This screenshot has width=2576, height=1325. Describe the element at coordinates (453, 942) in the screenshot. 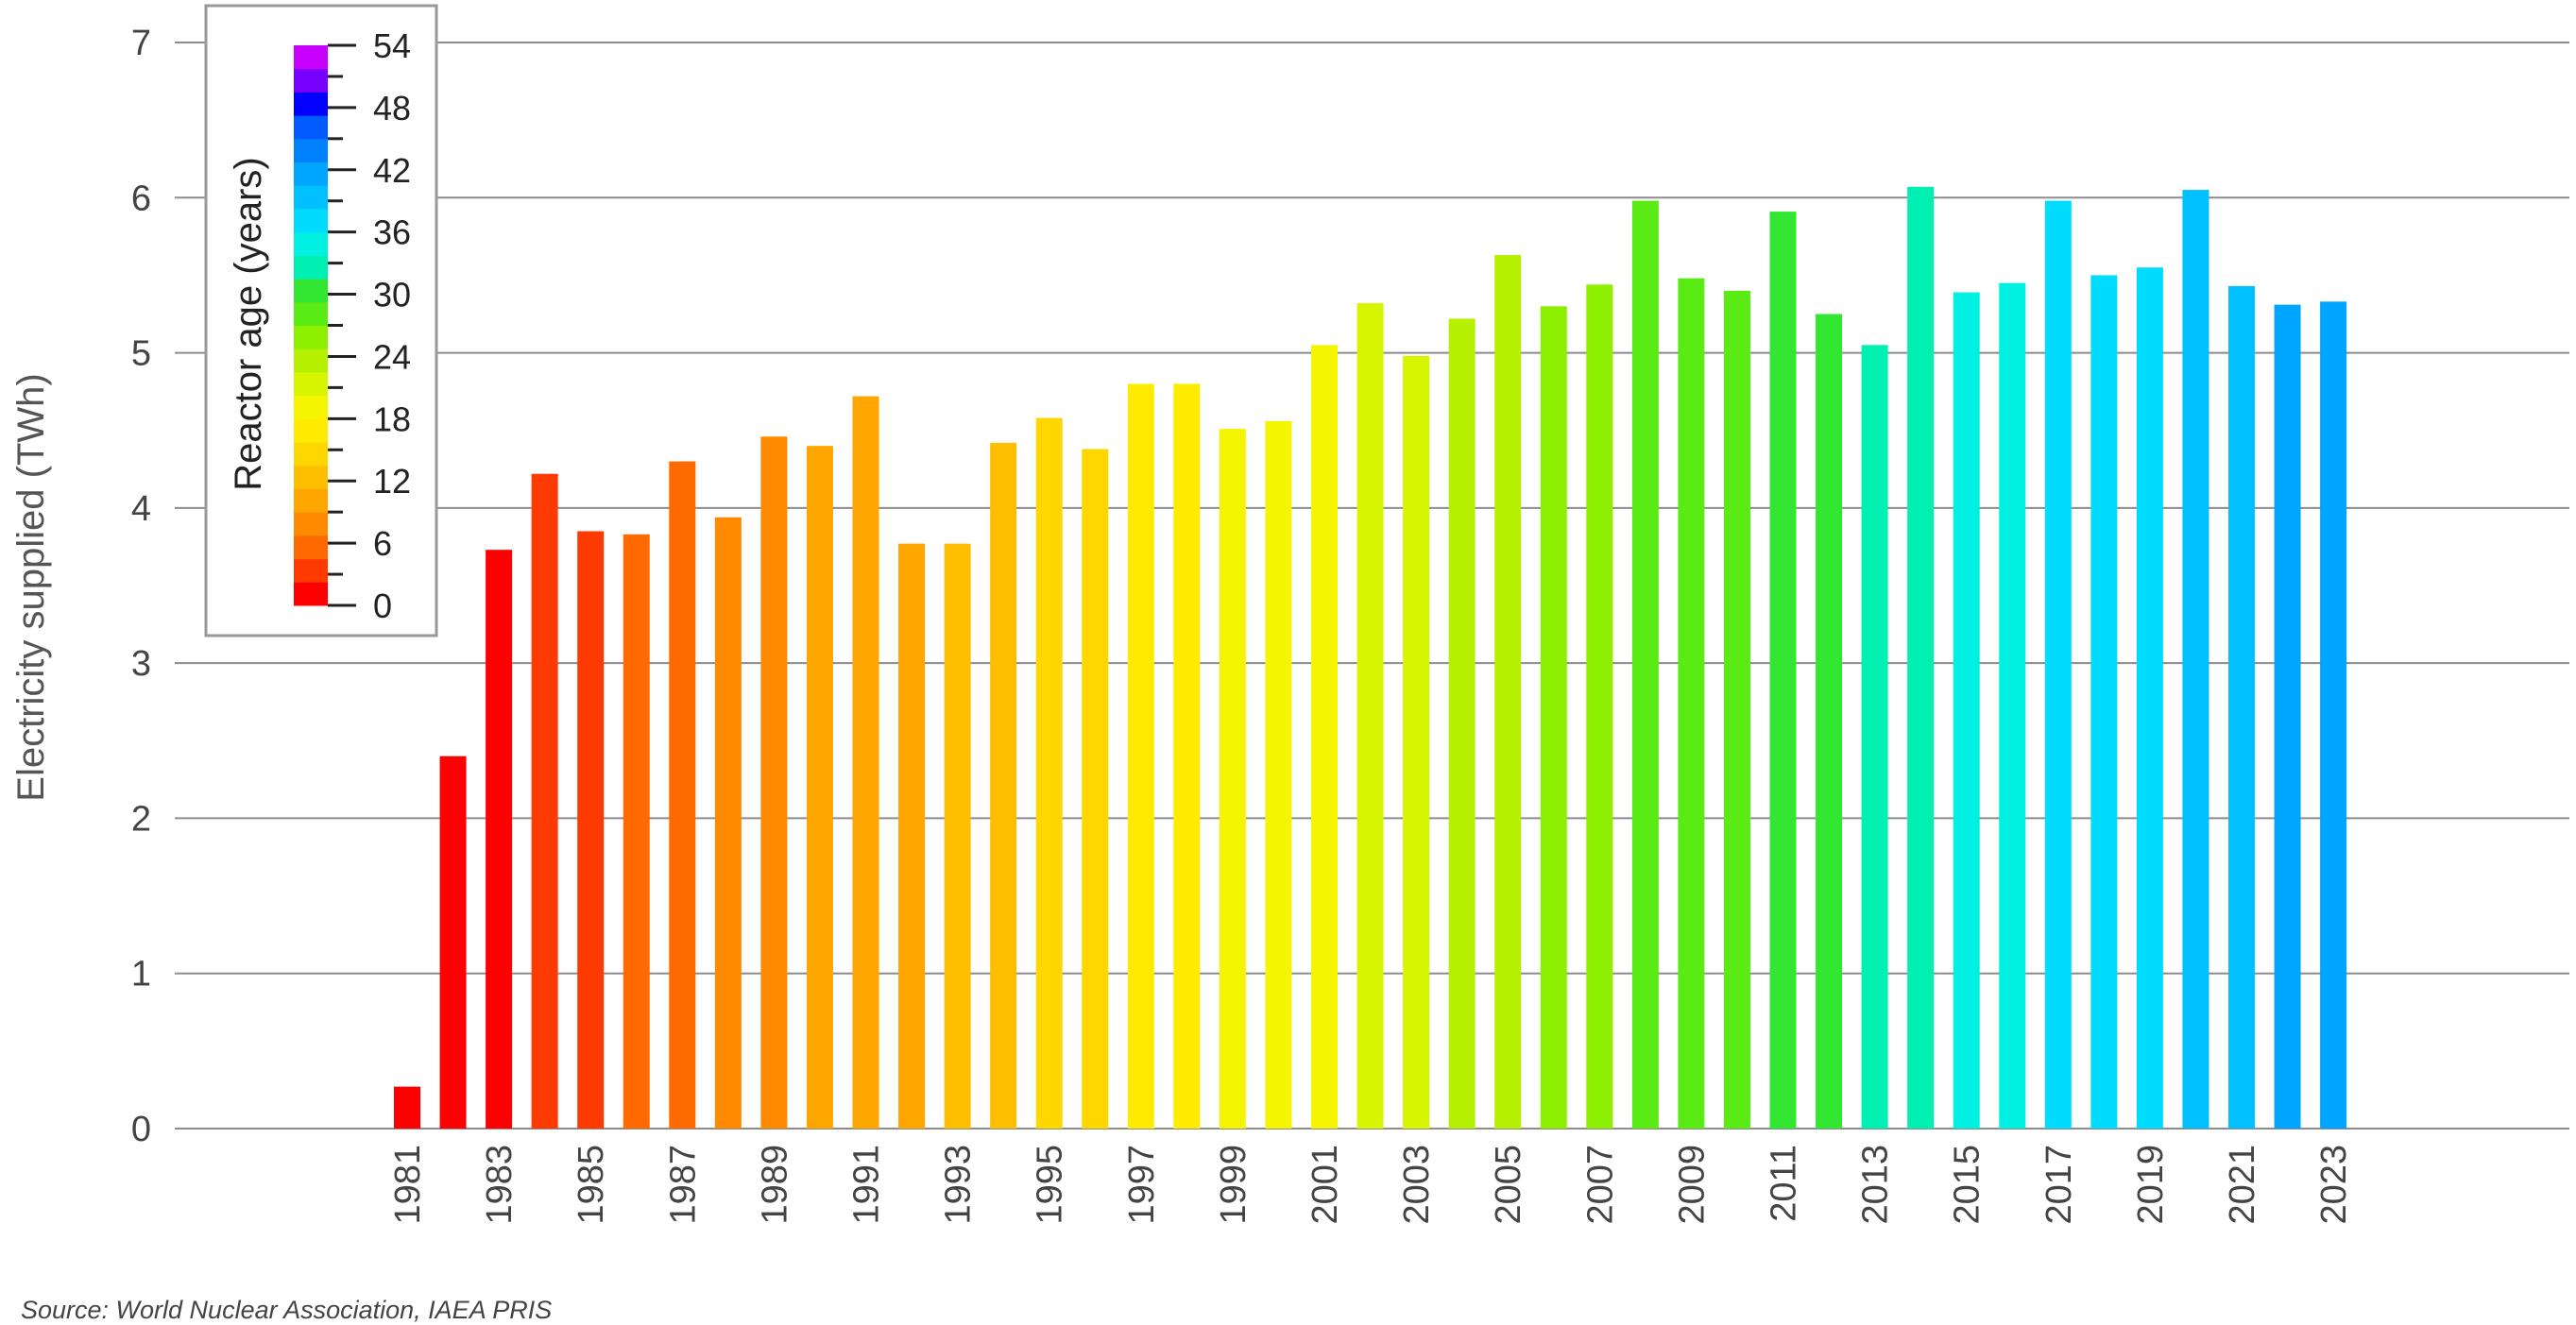

I see `bar-1982` at that location.